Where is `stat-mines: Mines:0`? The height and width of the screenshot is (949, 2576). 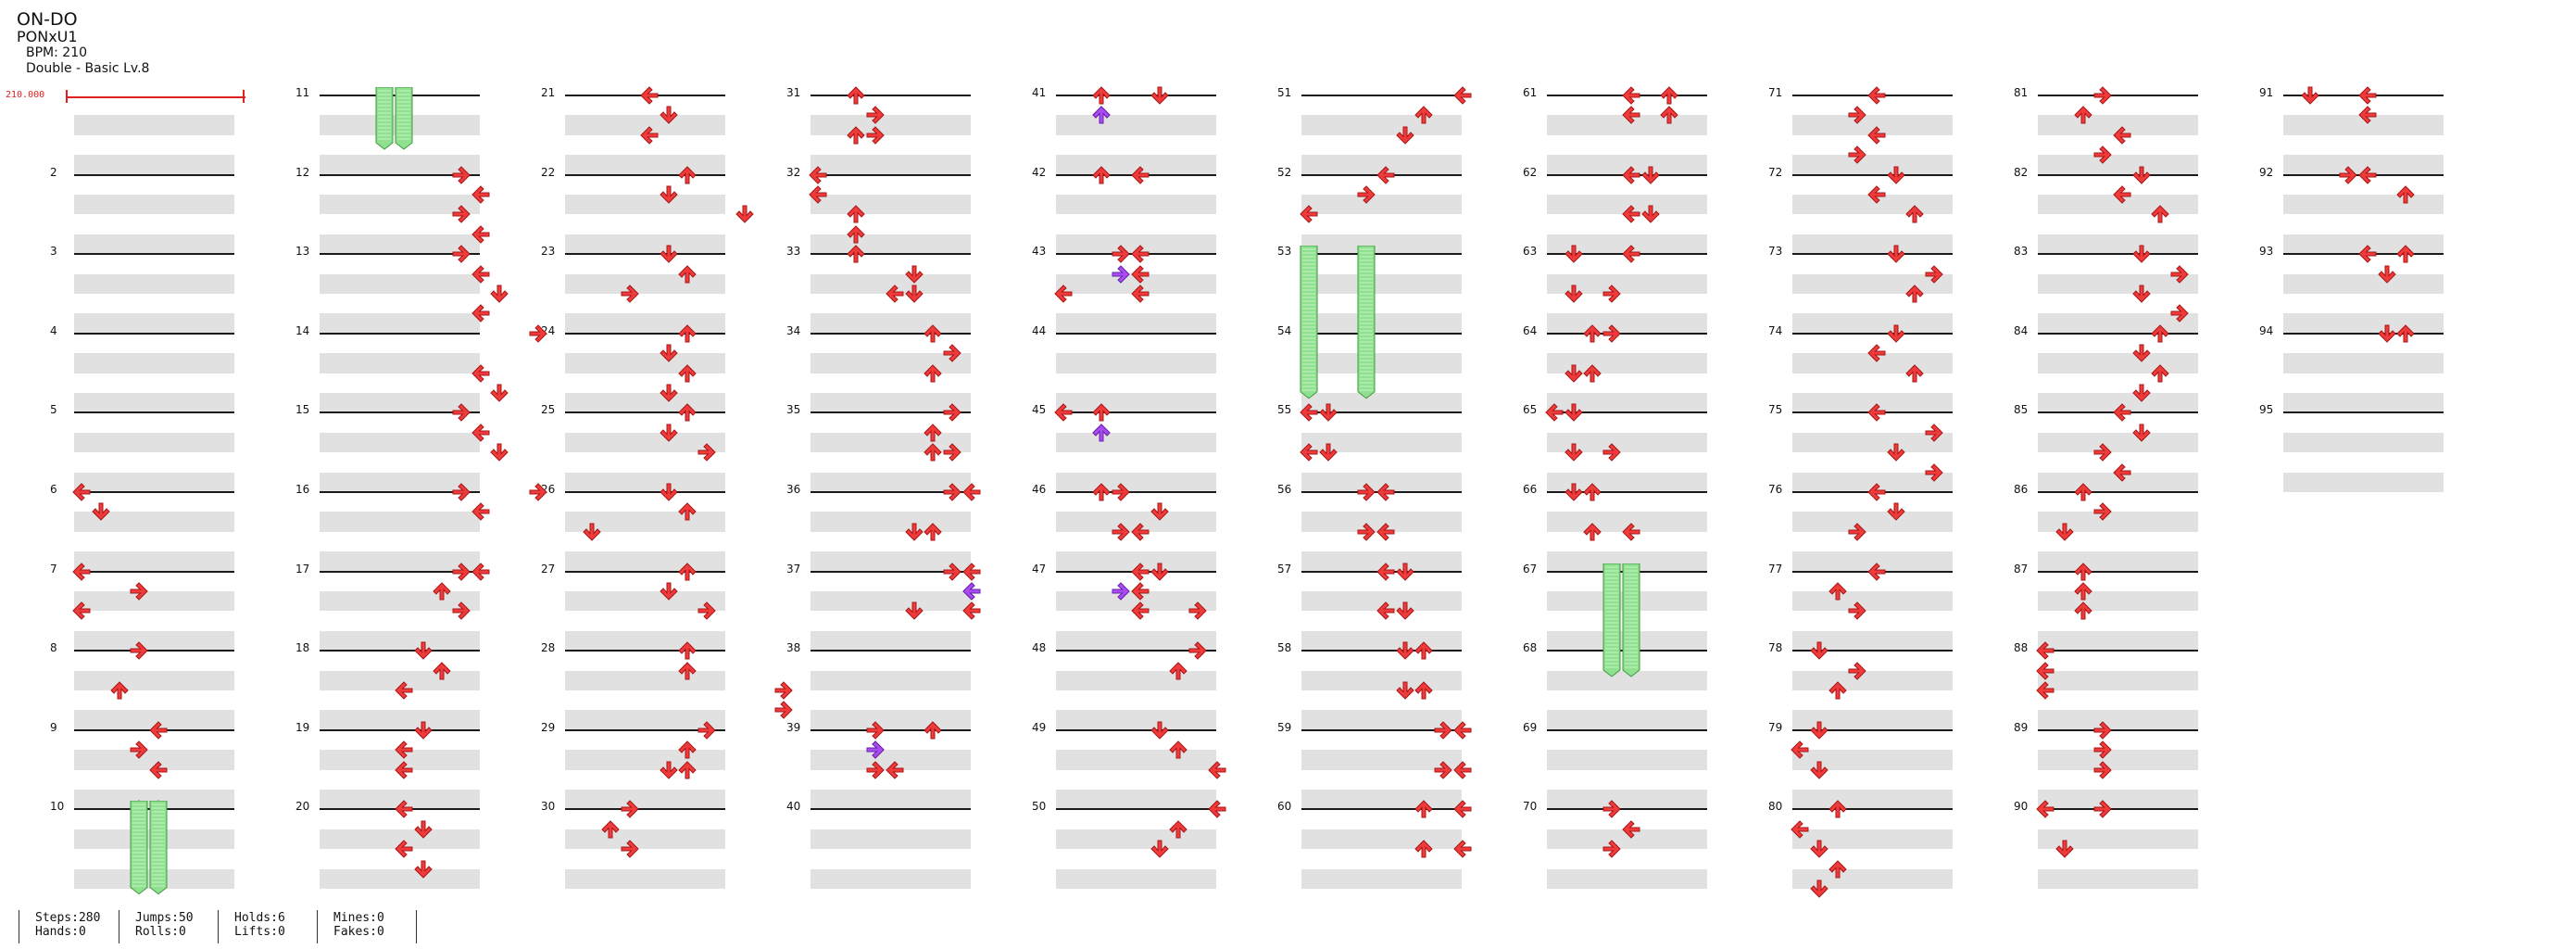
stat-mines: Mines:0 is located at coordinates (358, 918).